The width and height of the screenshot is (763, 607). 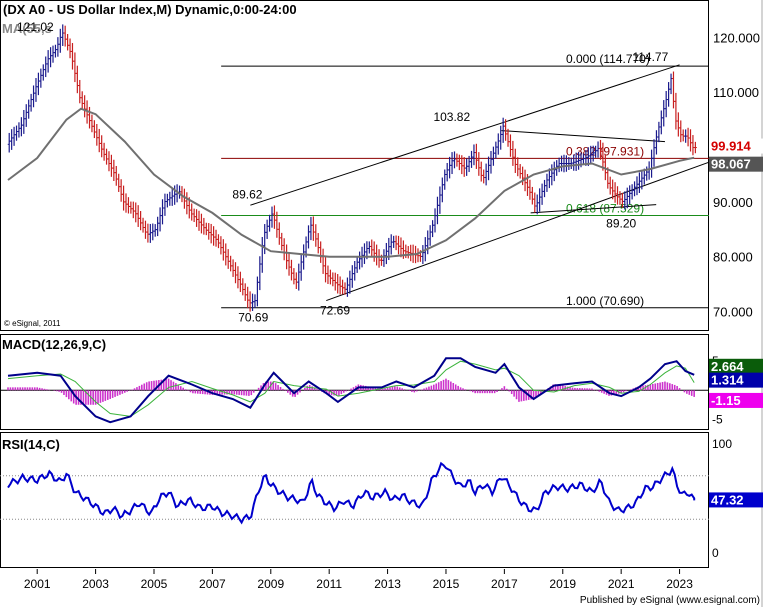 I want to click on pivot-label-2: 89.62, so click(x=247, y=195).